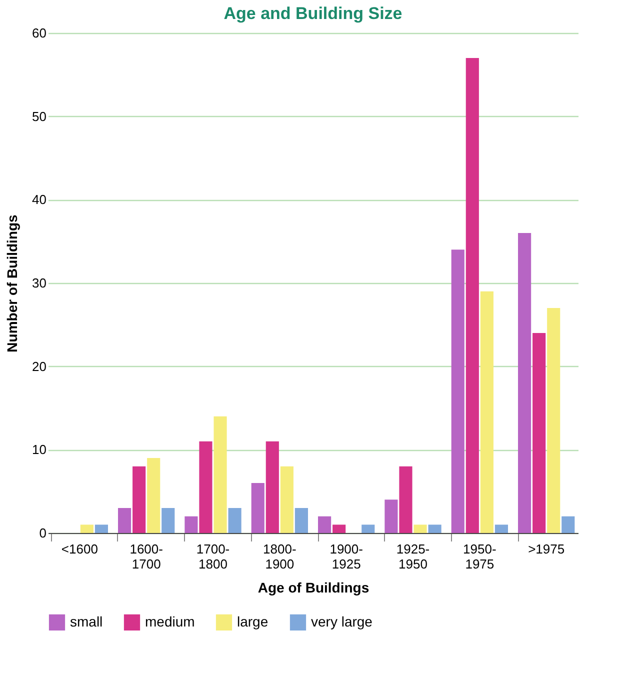 Image resolution: width=621 pixels, height=679 pixels. What do you see at coordinates (546, 549) in the screenshot?
I see `x-tick-label: >1975` at bounding box center [546, 549].